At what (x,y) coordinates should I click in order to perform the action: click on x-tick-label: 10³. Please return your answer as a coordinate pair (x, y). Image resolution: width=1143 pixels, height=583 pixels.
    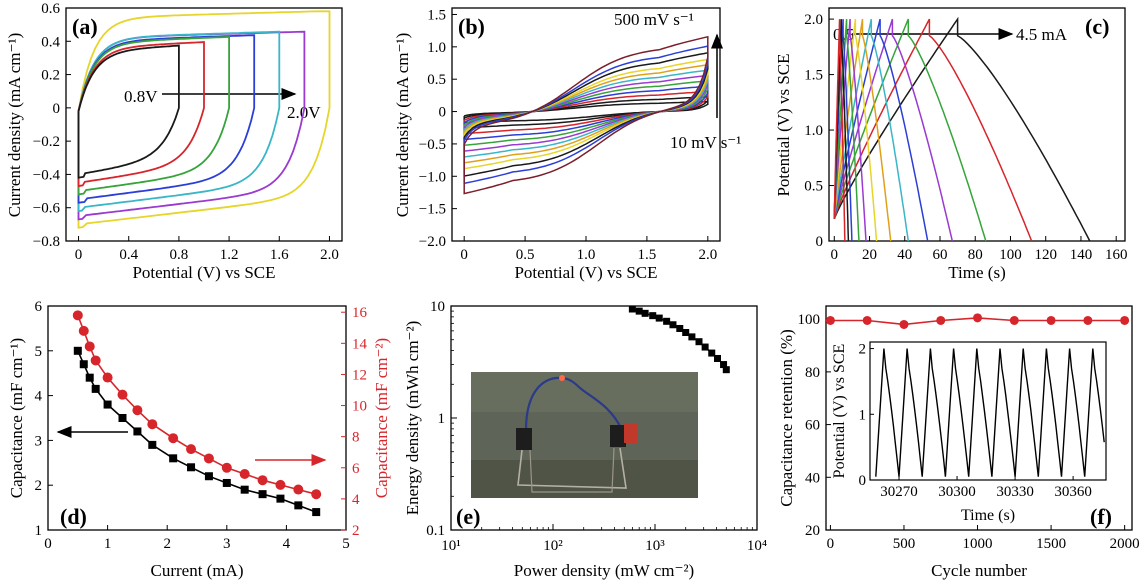
    Looking at the image, I should click on (655, 546).